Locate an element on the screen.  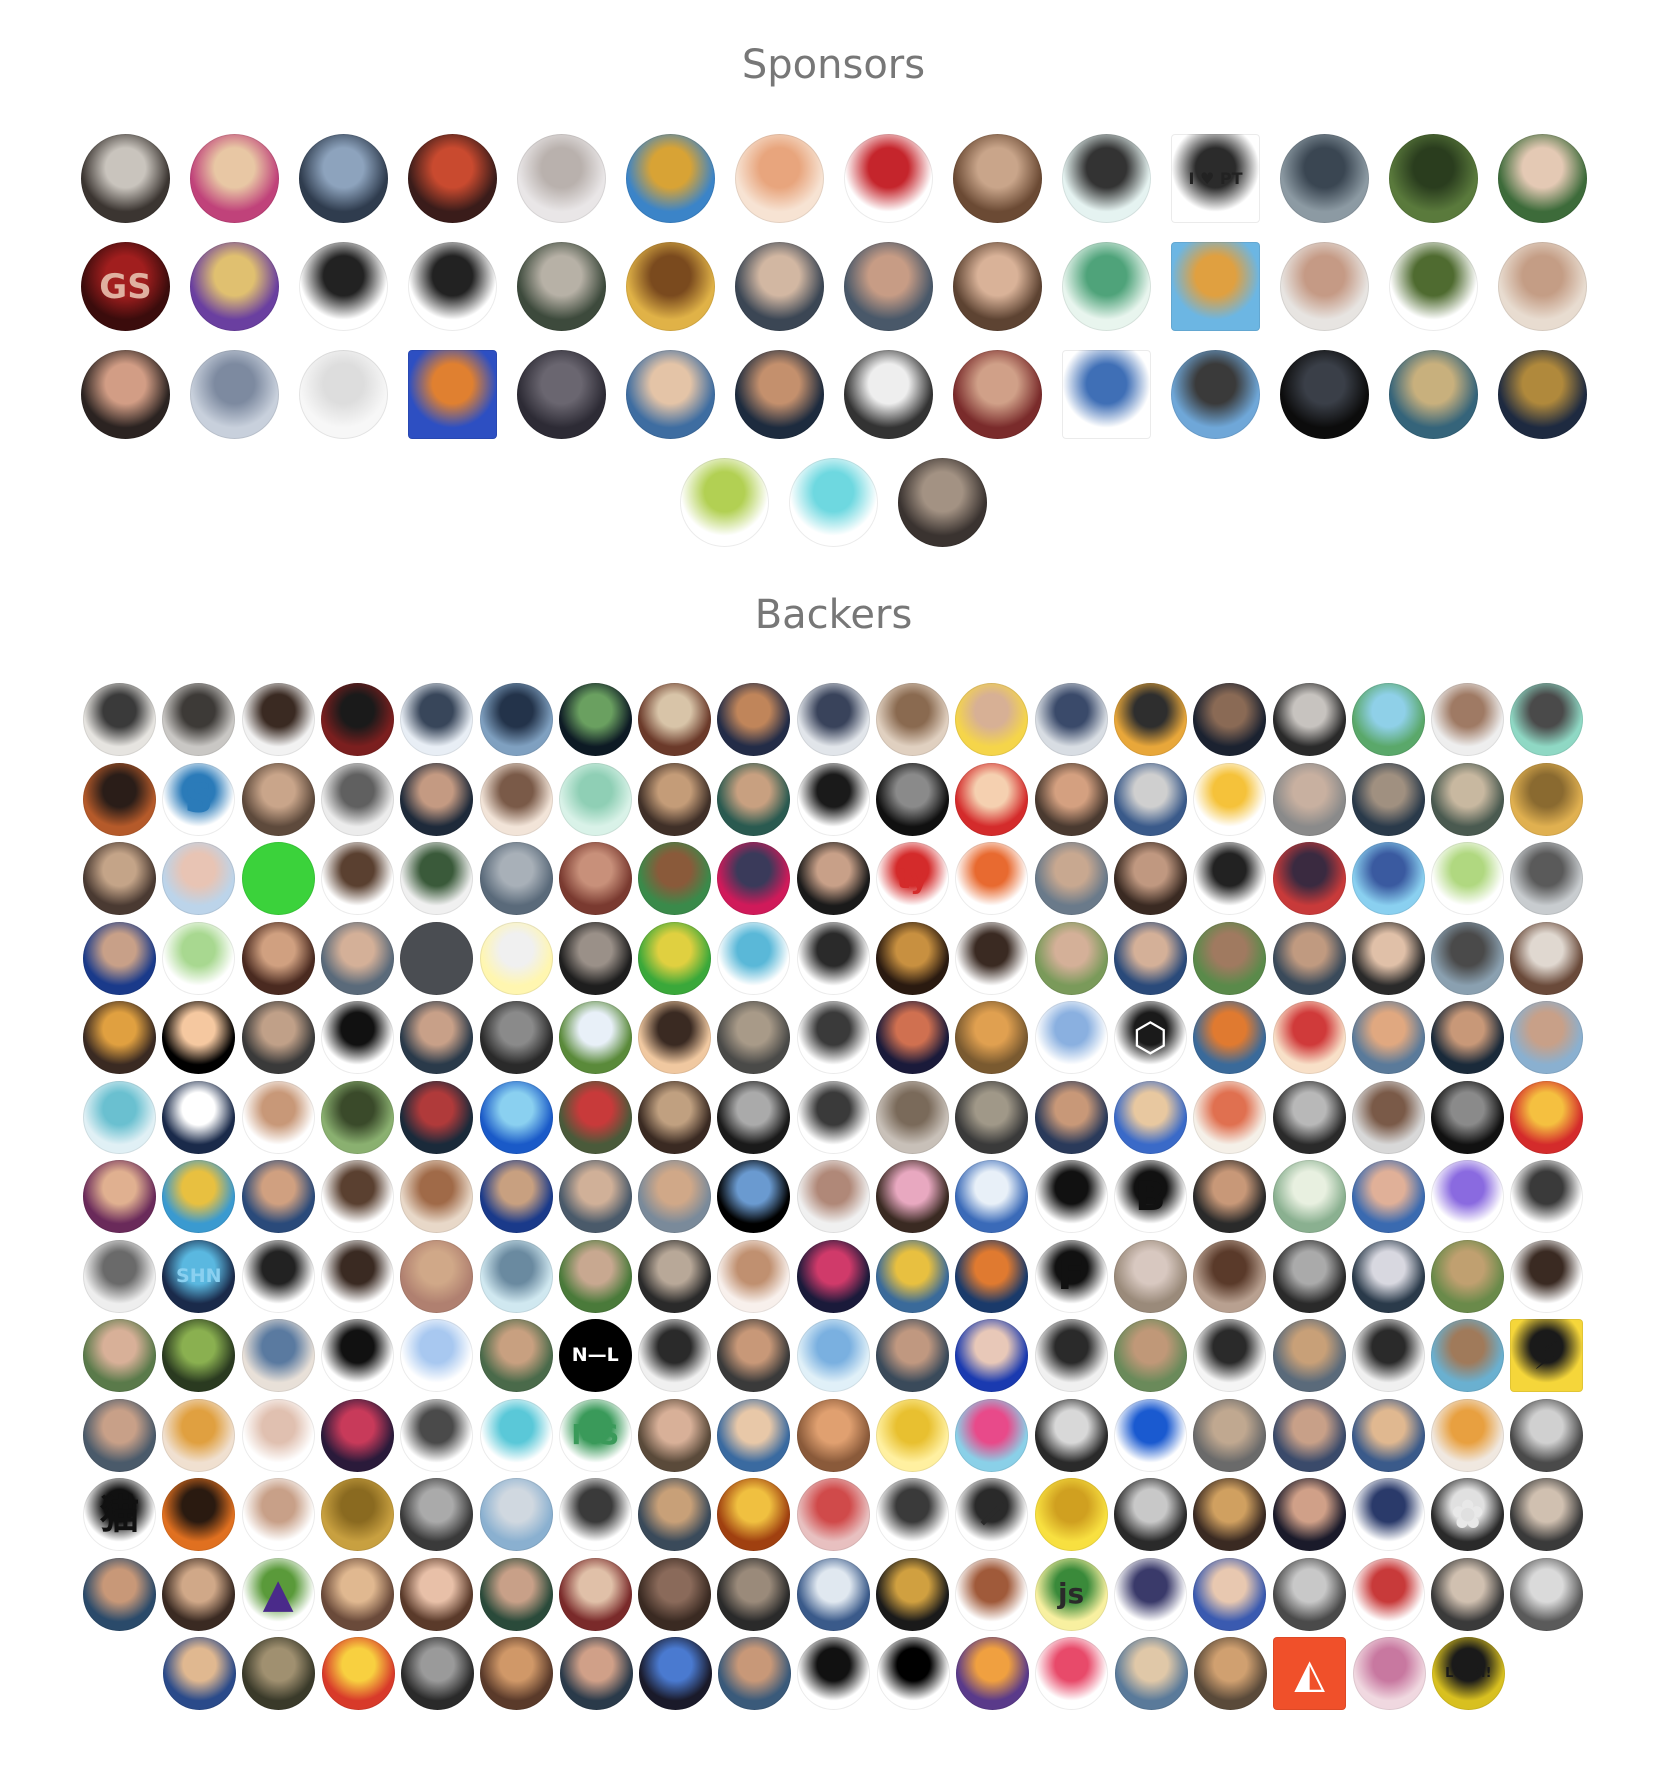
backer-avatar: MS is located at coordinates (595, 1435).